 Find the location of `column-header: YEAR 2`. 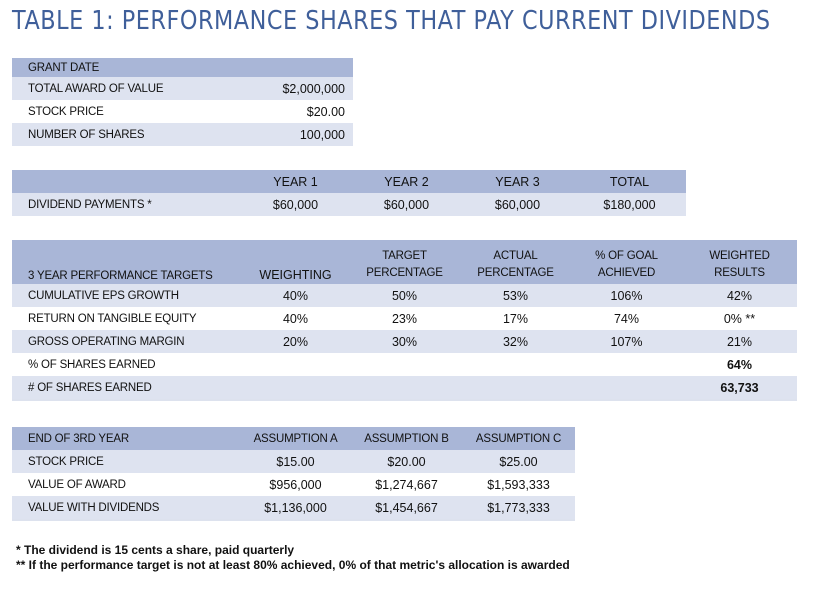

column-header: YEAR 2 is located at coordinates (406, 181).